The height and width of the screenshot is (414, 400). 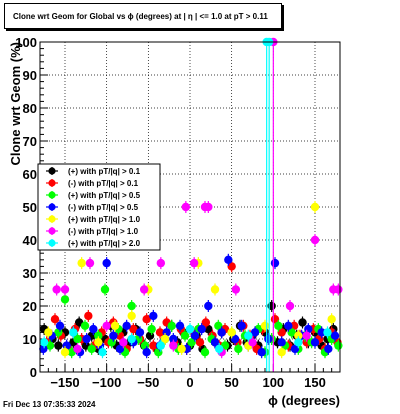 What do you see at coordinates (15, 104) in the screenshot?
I see `y-axis-label: Clone wrt Geom (%)` at bounding box center [15, 104].